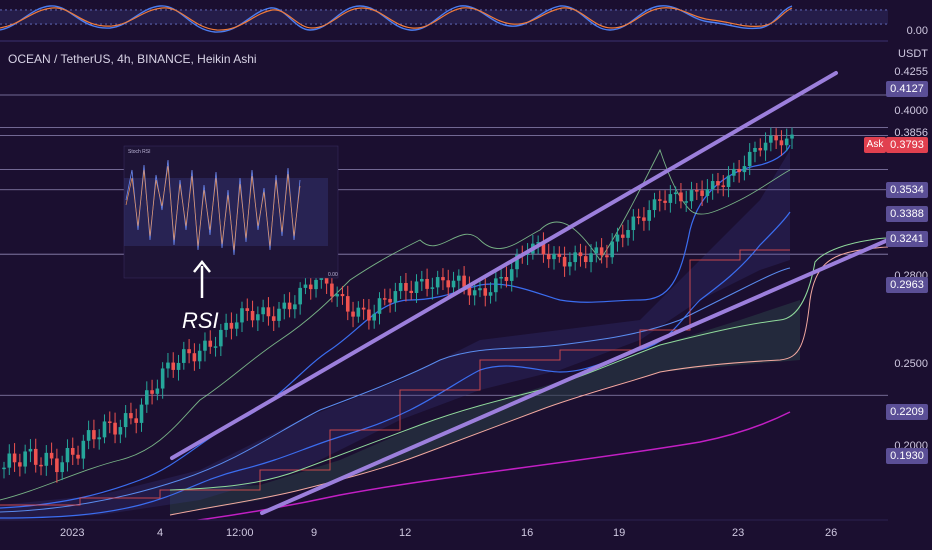 The image size is (932, 550). Describe the element at coordinates (907, 412) in the screenshot. I see `price-tag: 0.2209` at that location.